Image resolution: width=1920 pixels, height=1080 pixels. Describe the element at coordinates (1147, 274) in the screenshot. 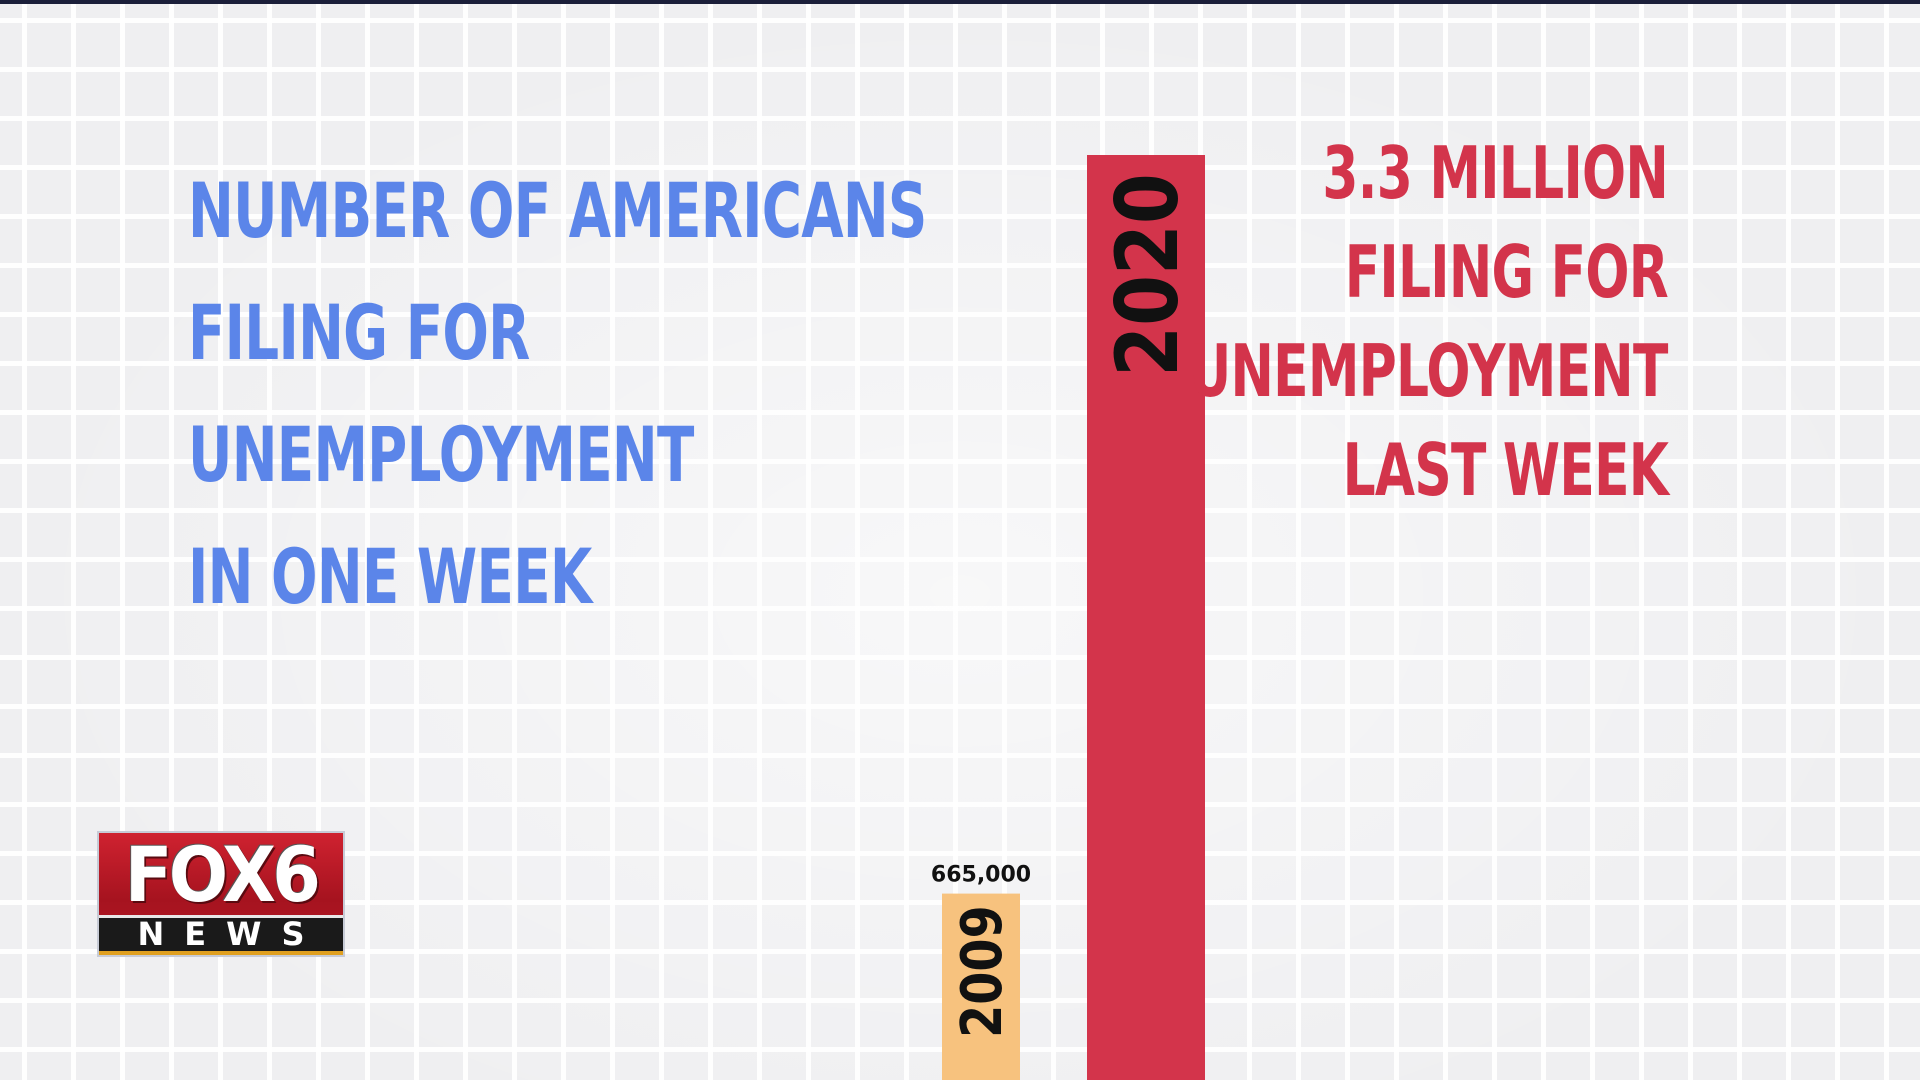

I see `bar-label-2020: 2020` at that location.